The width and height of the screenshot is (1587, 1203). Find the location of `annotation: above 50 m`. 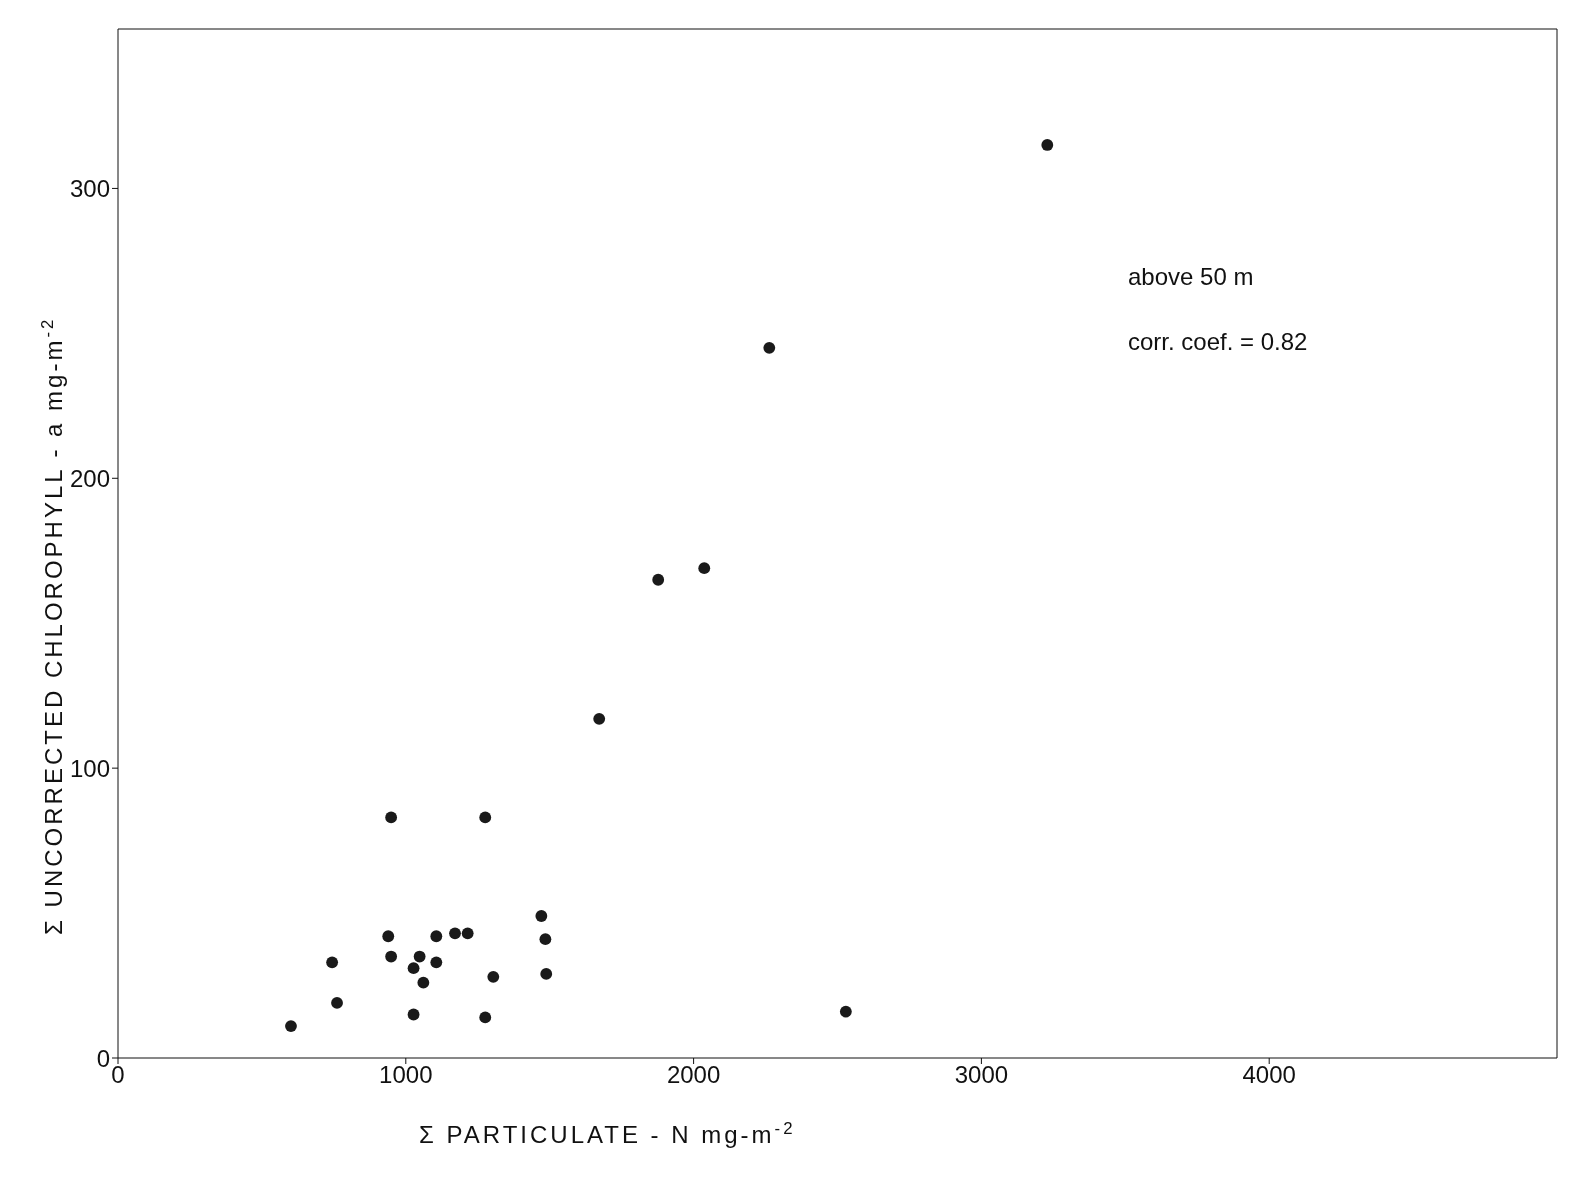

annotation: above 50 m is located at coordinates (1191, 277).